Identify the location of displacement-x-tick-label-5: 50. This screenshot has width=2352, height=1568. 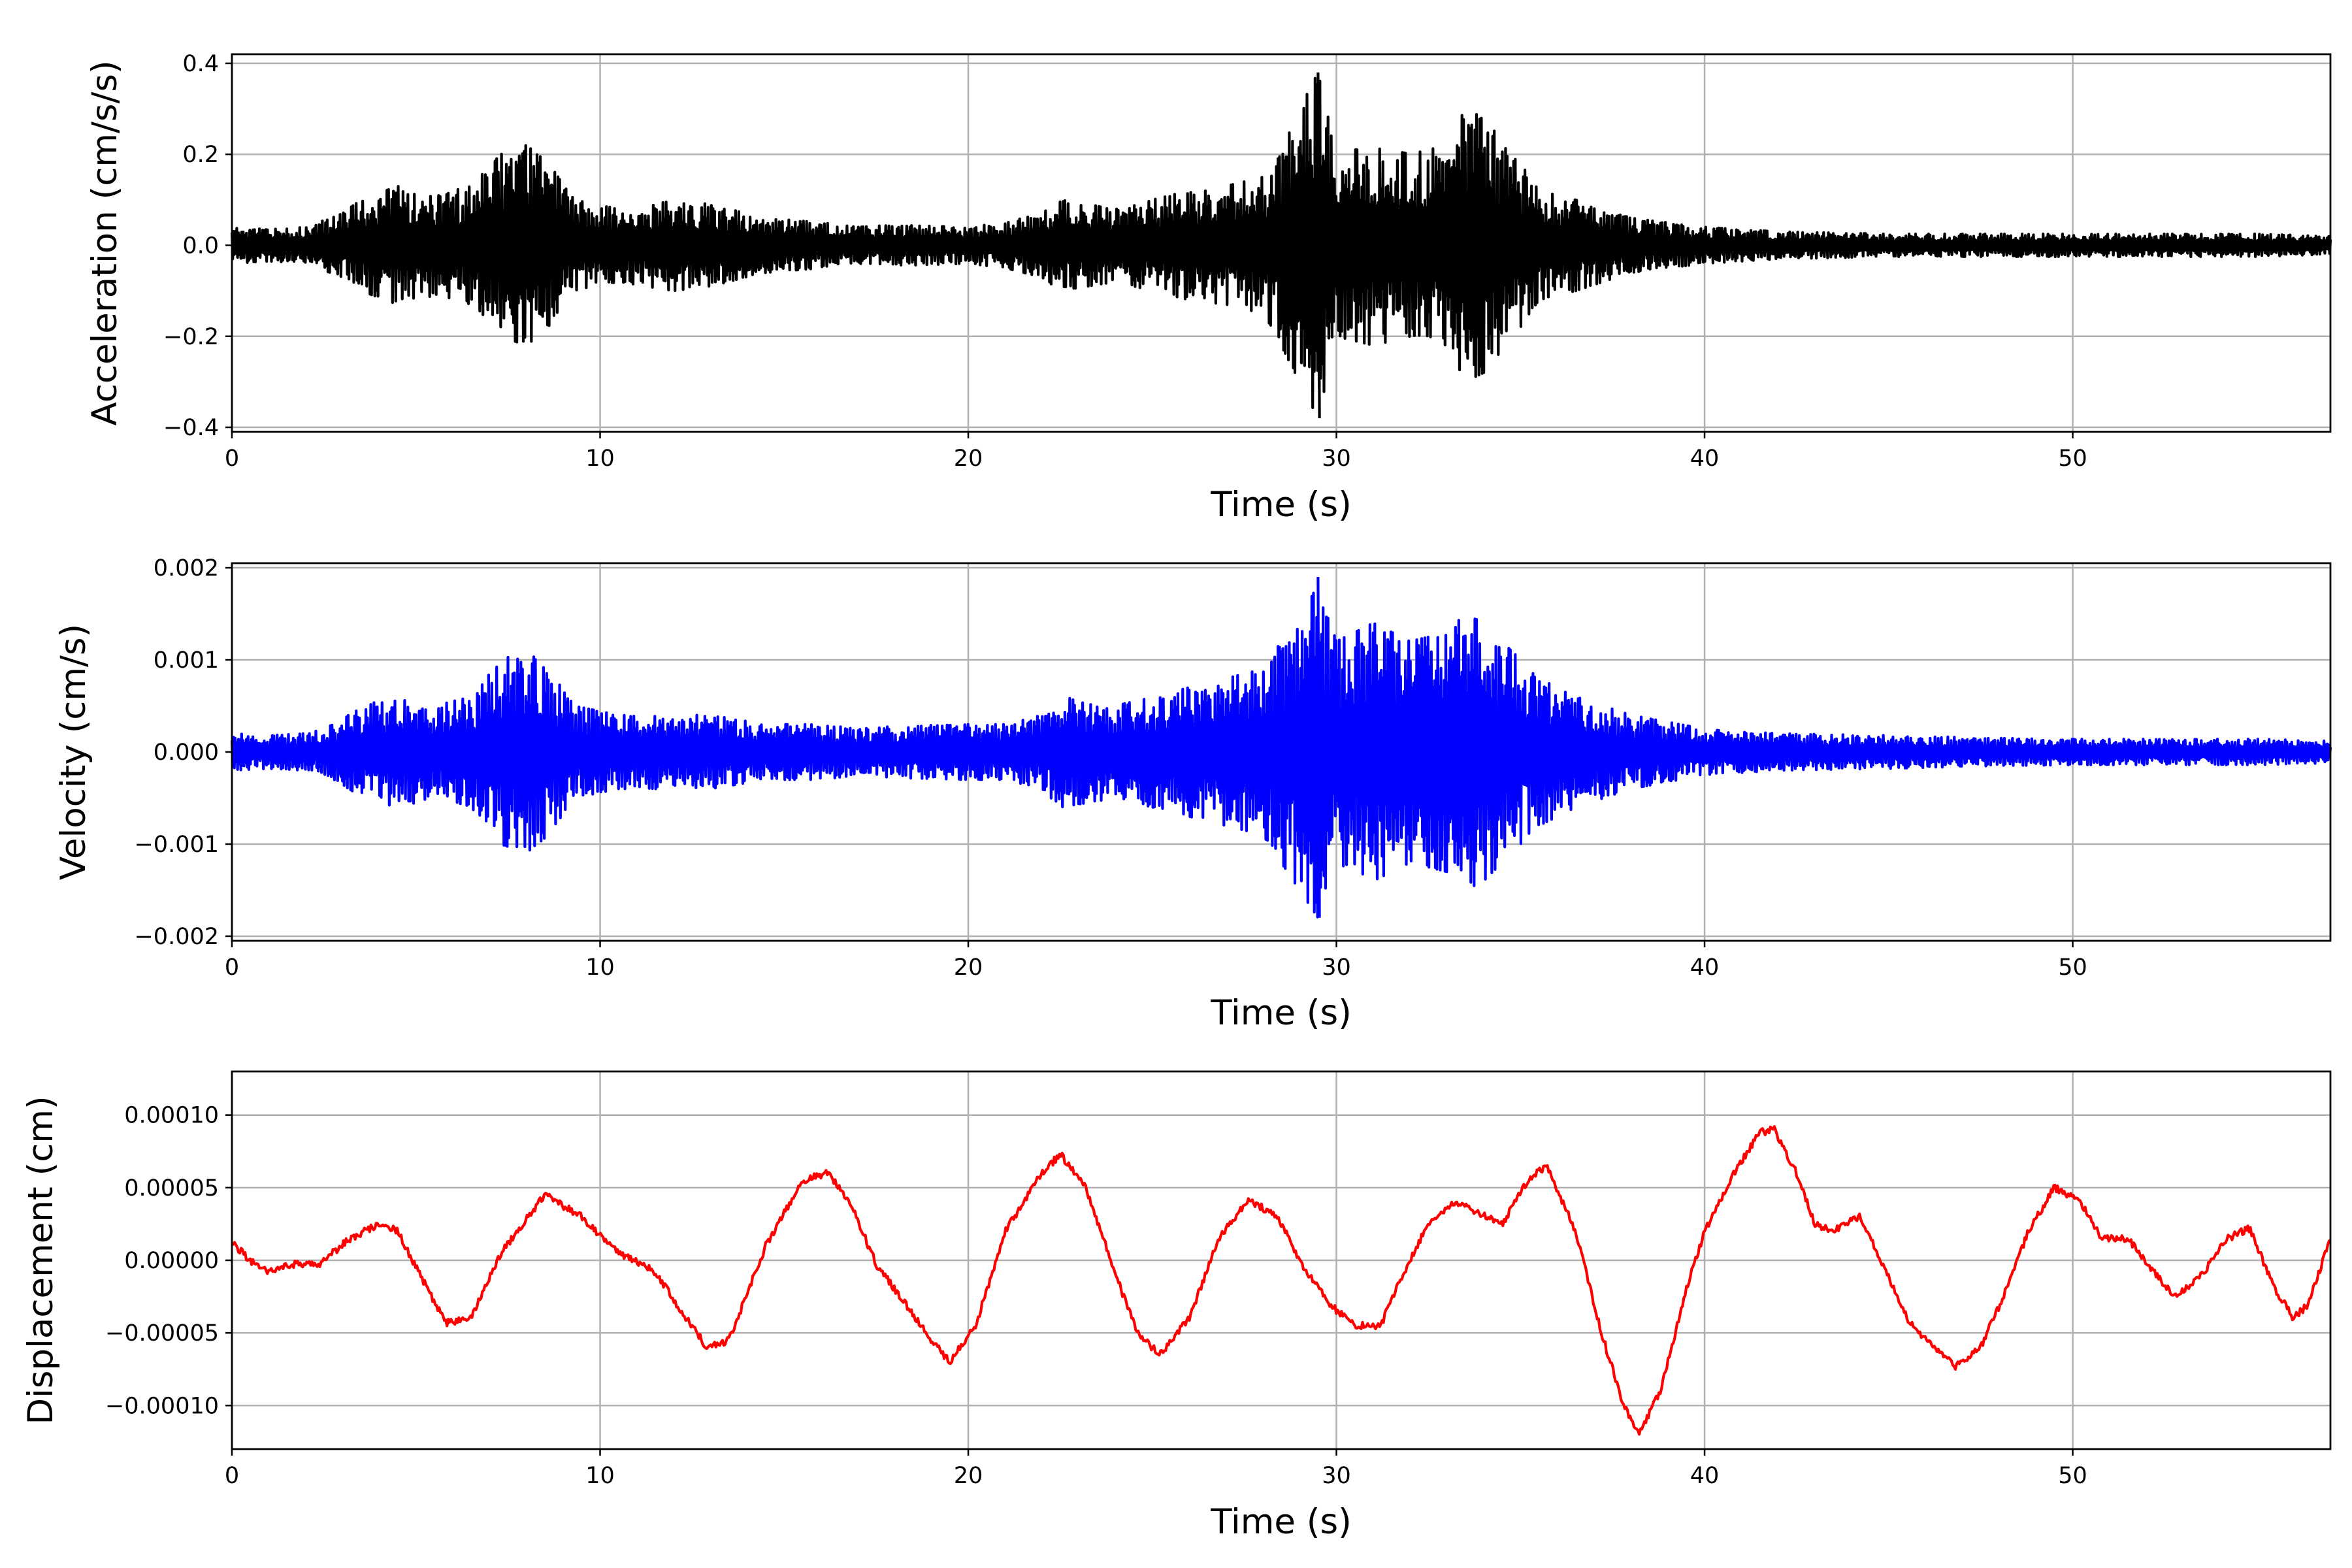
(2072, 1476).